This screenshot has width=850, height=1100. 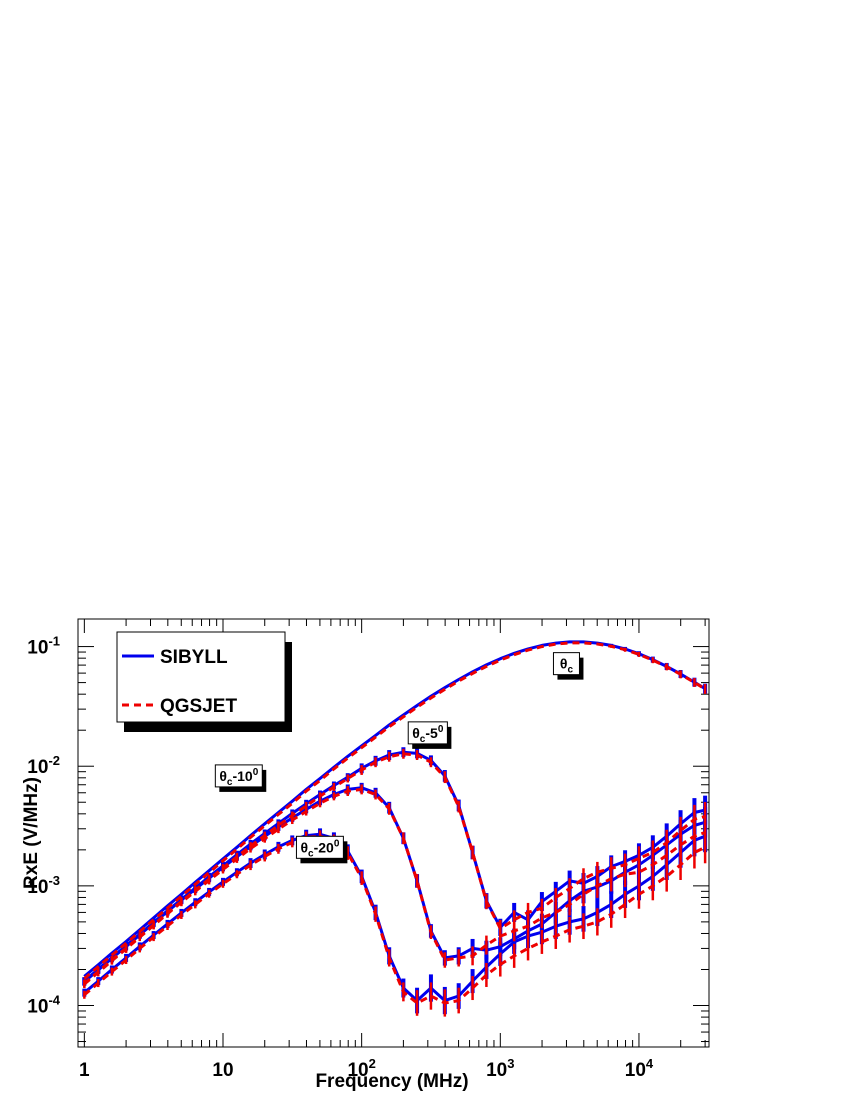 I want to click on curve-label: θc-200, so click(x=321, y=849).